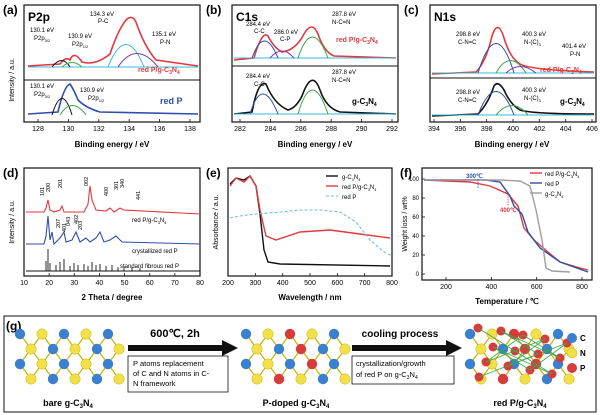  I want to click on panel-f-ticks: 200 400 600 800 0 20 40 60 80 100, so click(498, 234).